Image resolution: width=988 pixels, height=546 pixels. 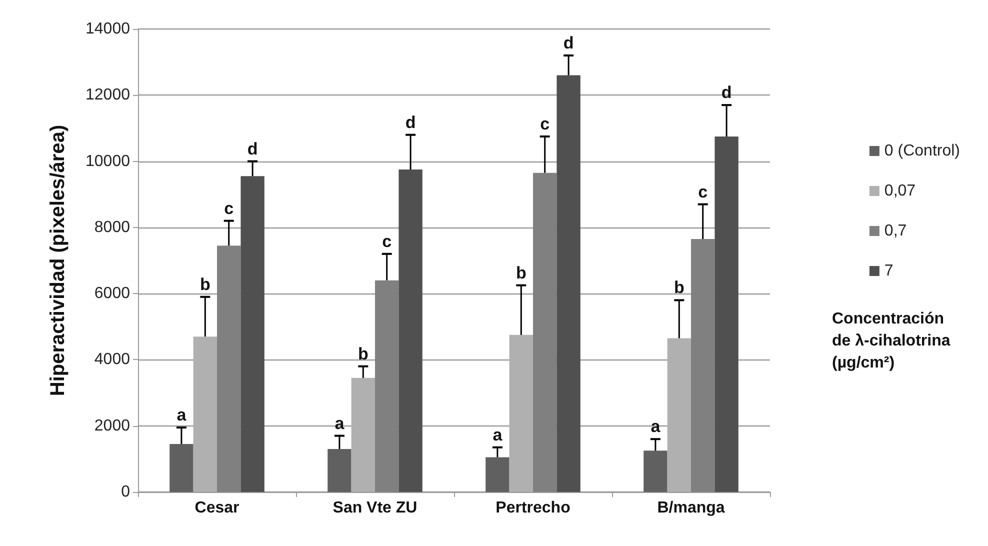 I want to click on legend-label: 7, so click(x=889, y=271).